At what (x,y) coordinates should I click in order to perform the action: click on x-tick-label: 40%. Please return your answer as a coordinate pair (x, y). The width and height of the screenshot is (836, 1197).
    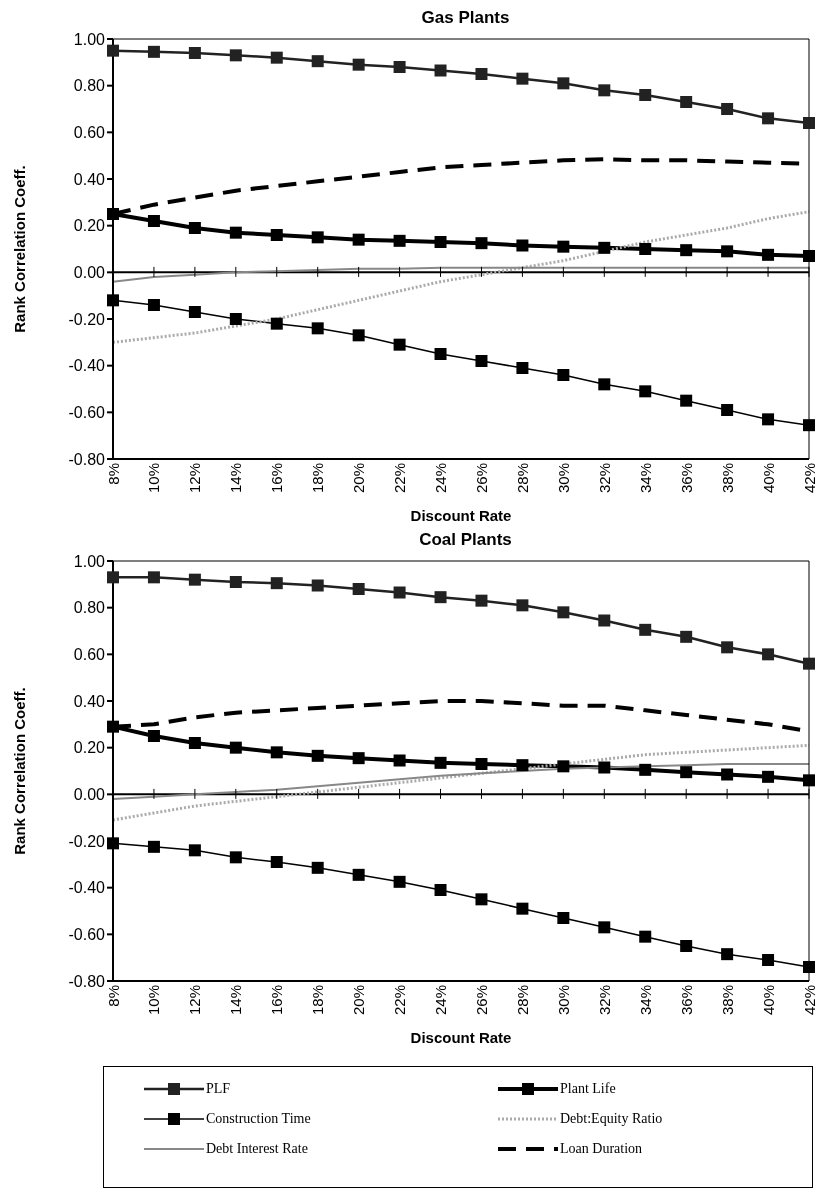
    Looking at the image, I should click on (768, 478).